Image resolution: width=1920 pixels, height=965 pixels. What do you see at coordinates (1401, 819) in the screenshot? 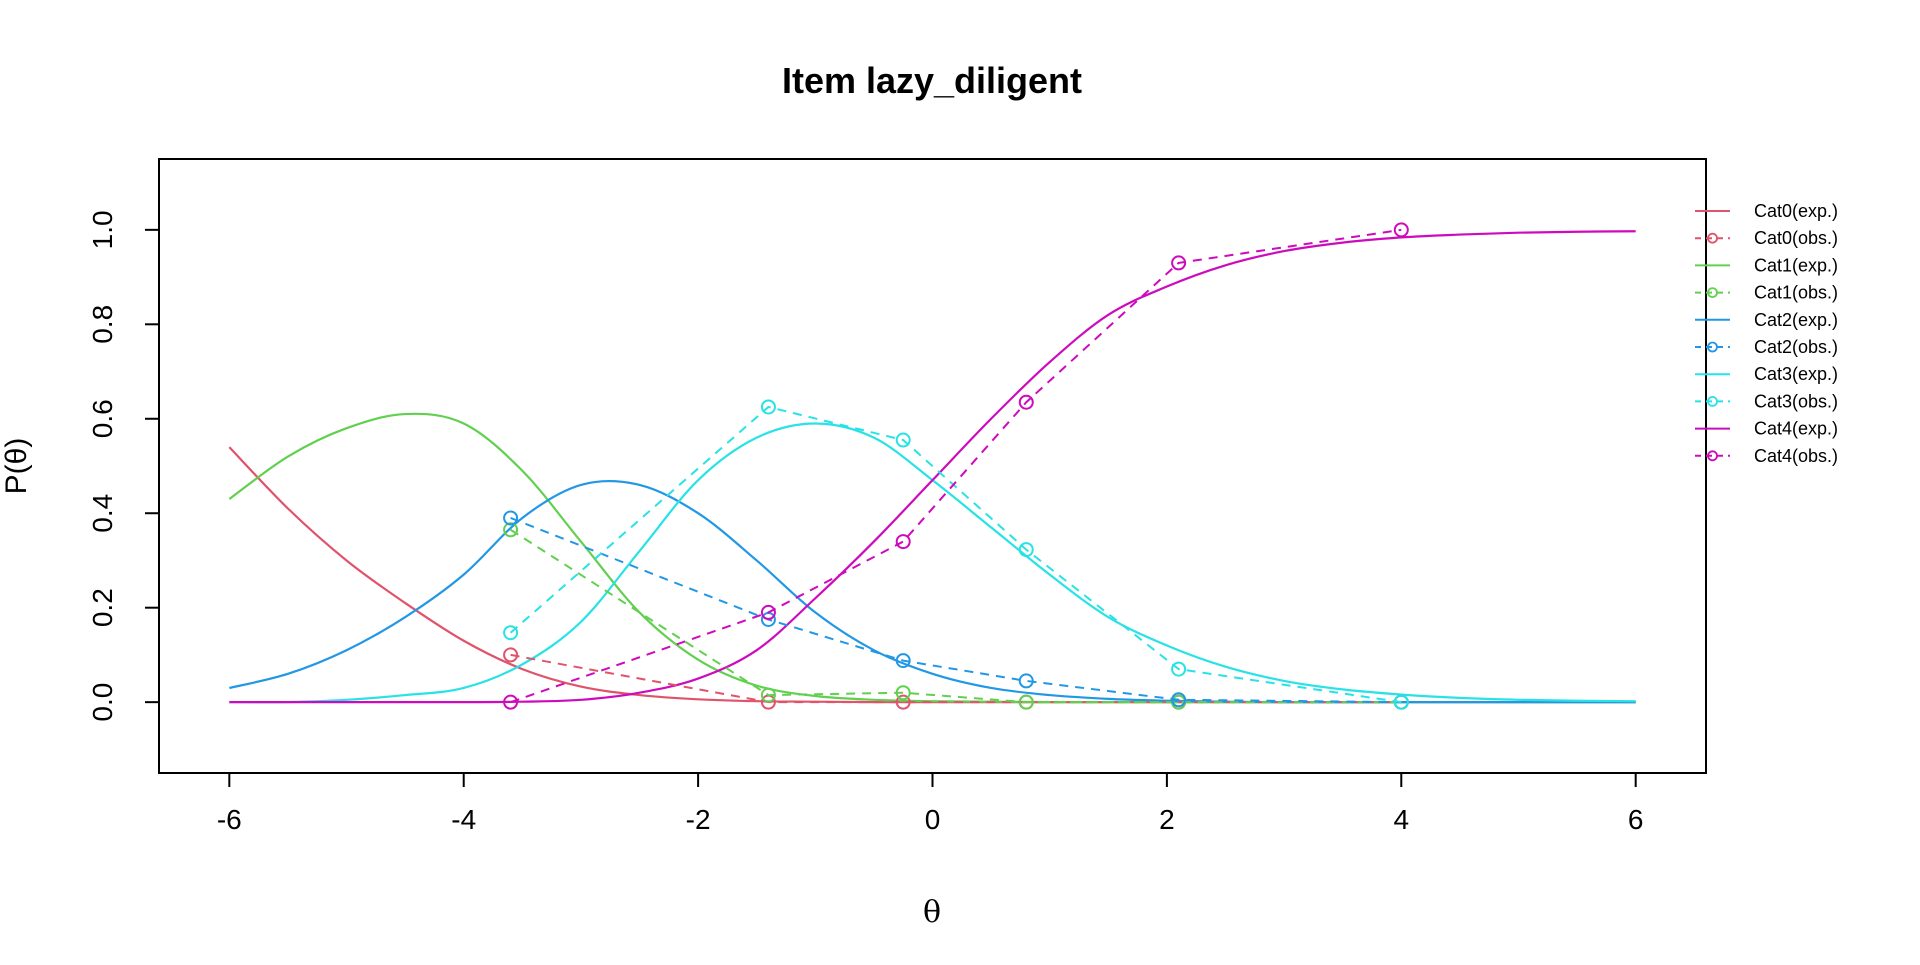
I see `x-tick-label: 4` at bounding box center [1401, 819].